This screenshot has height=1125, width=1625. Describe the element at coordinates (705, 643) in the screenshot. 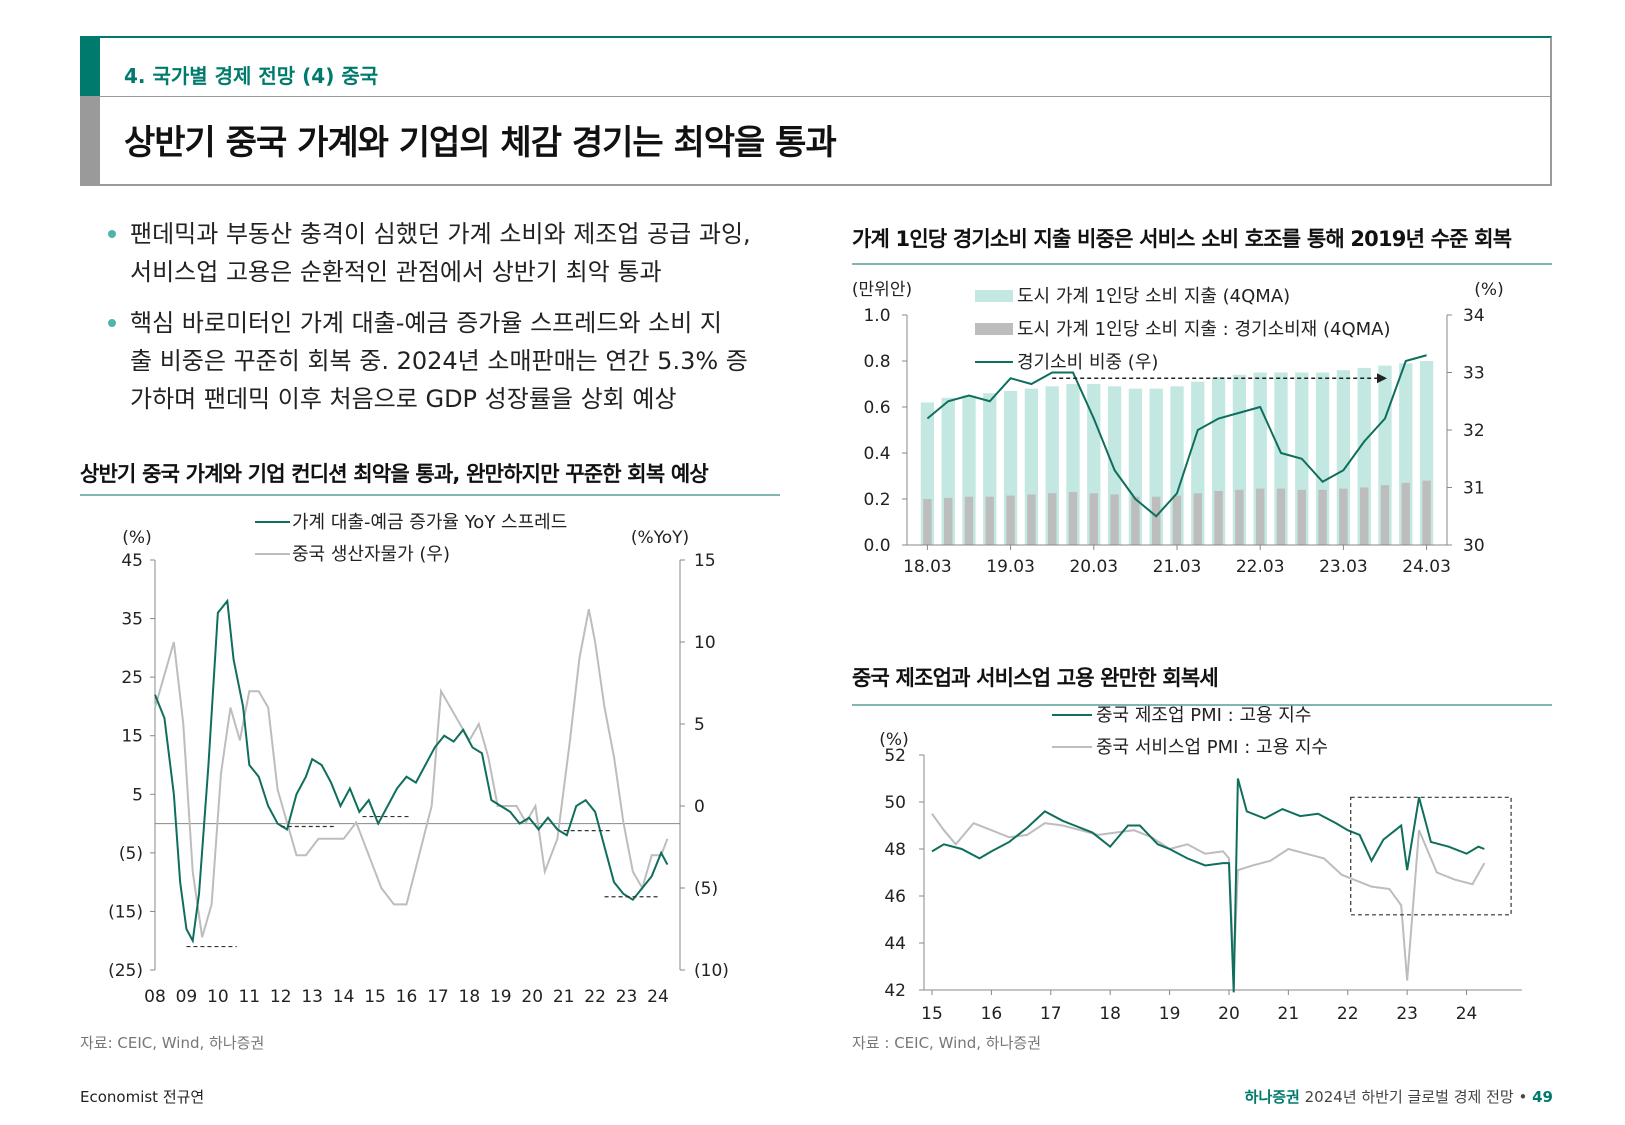

I see `chart1-right-tick-label: 10` at that location.